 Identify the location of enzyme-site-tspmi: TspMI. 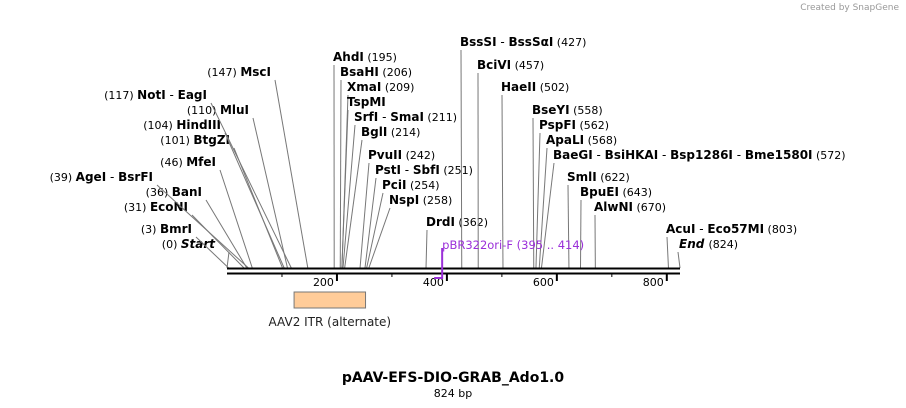
(363, 182).